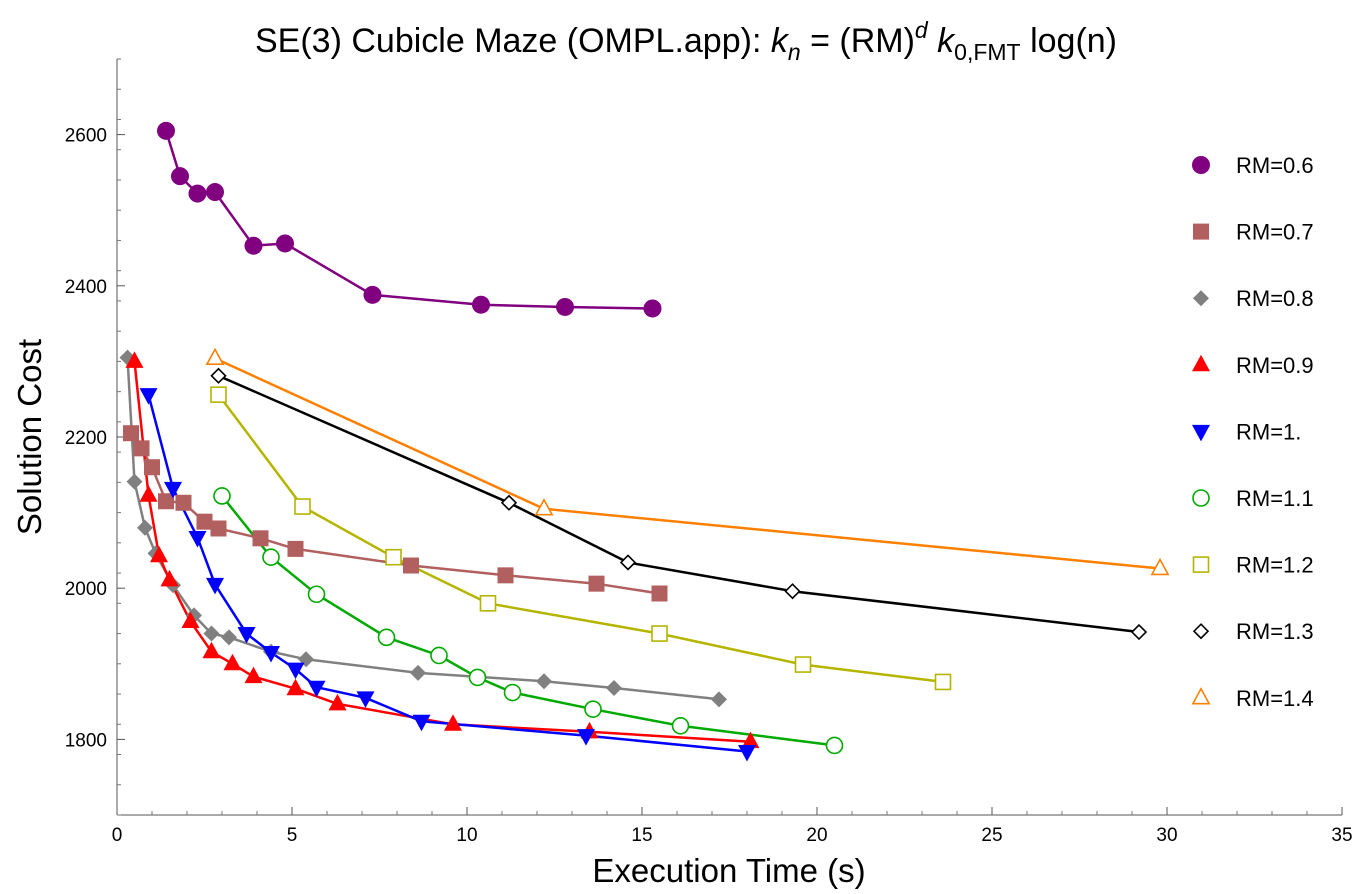  I want to click on legend-entry: RM=1.4, so click(1252, 698).